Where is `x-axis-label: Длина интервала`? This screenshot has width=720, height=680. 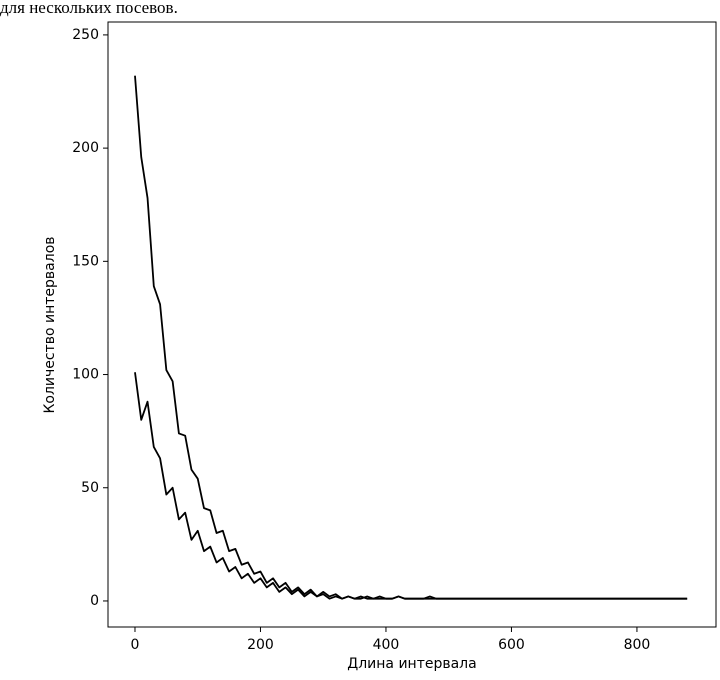
x-axis-label: Длина интервала is located at coordinates (411, 664).